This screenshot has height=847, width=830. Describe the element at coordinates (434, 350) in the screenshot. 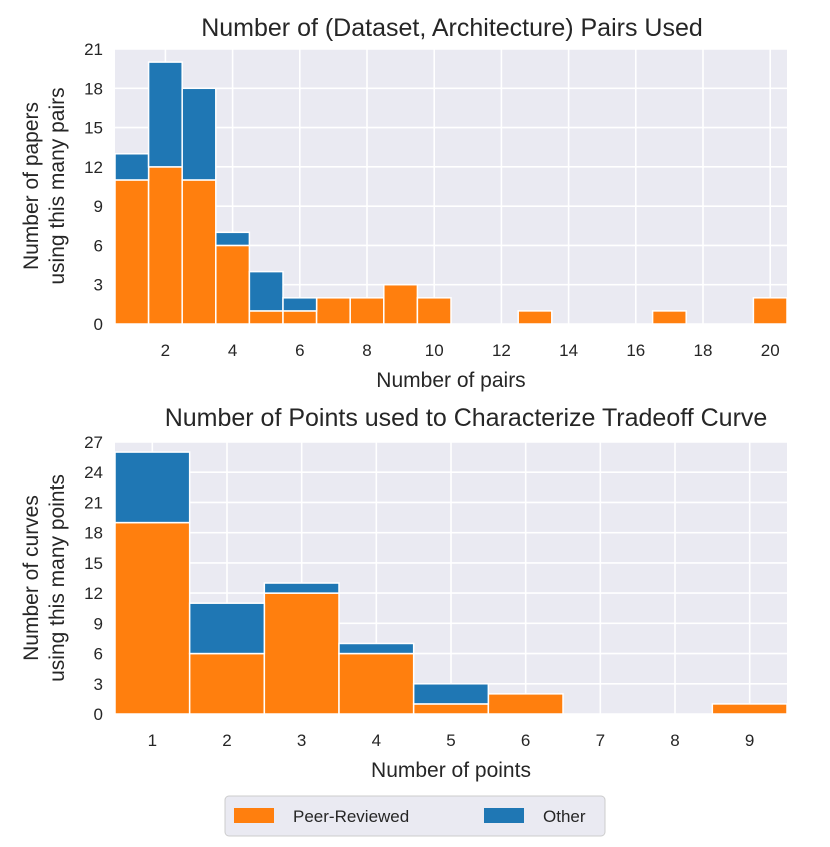

I see `x-tick-label: 10` at that location.